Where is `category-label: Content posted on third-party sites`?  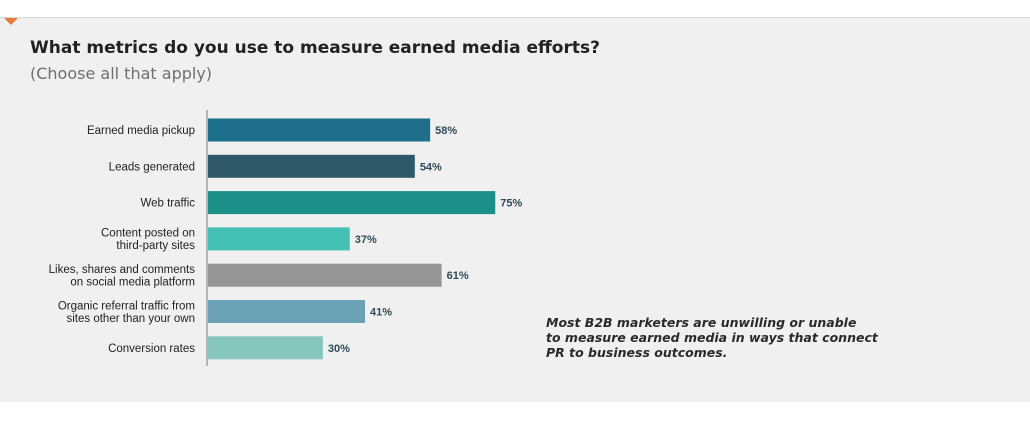
category-label: Content posted on third-party sites is located at coordinates (148, 240).